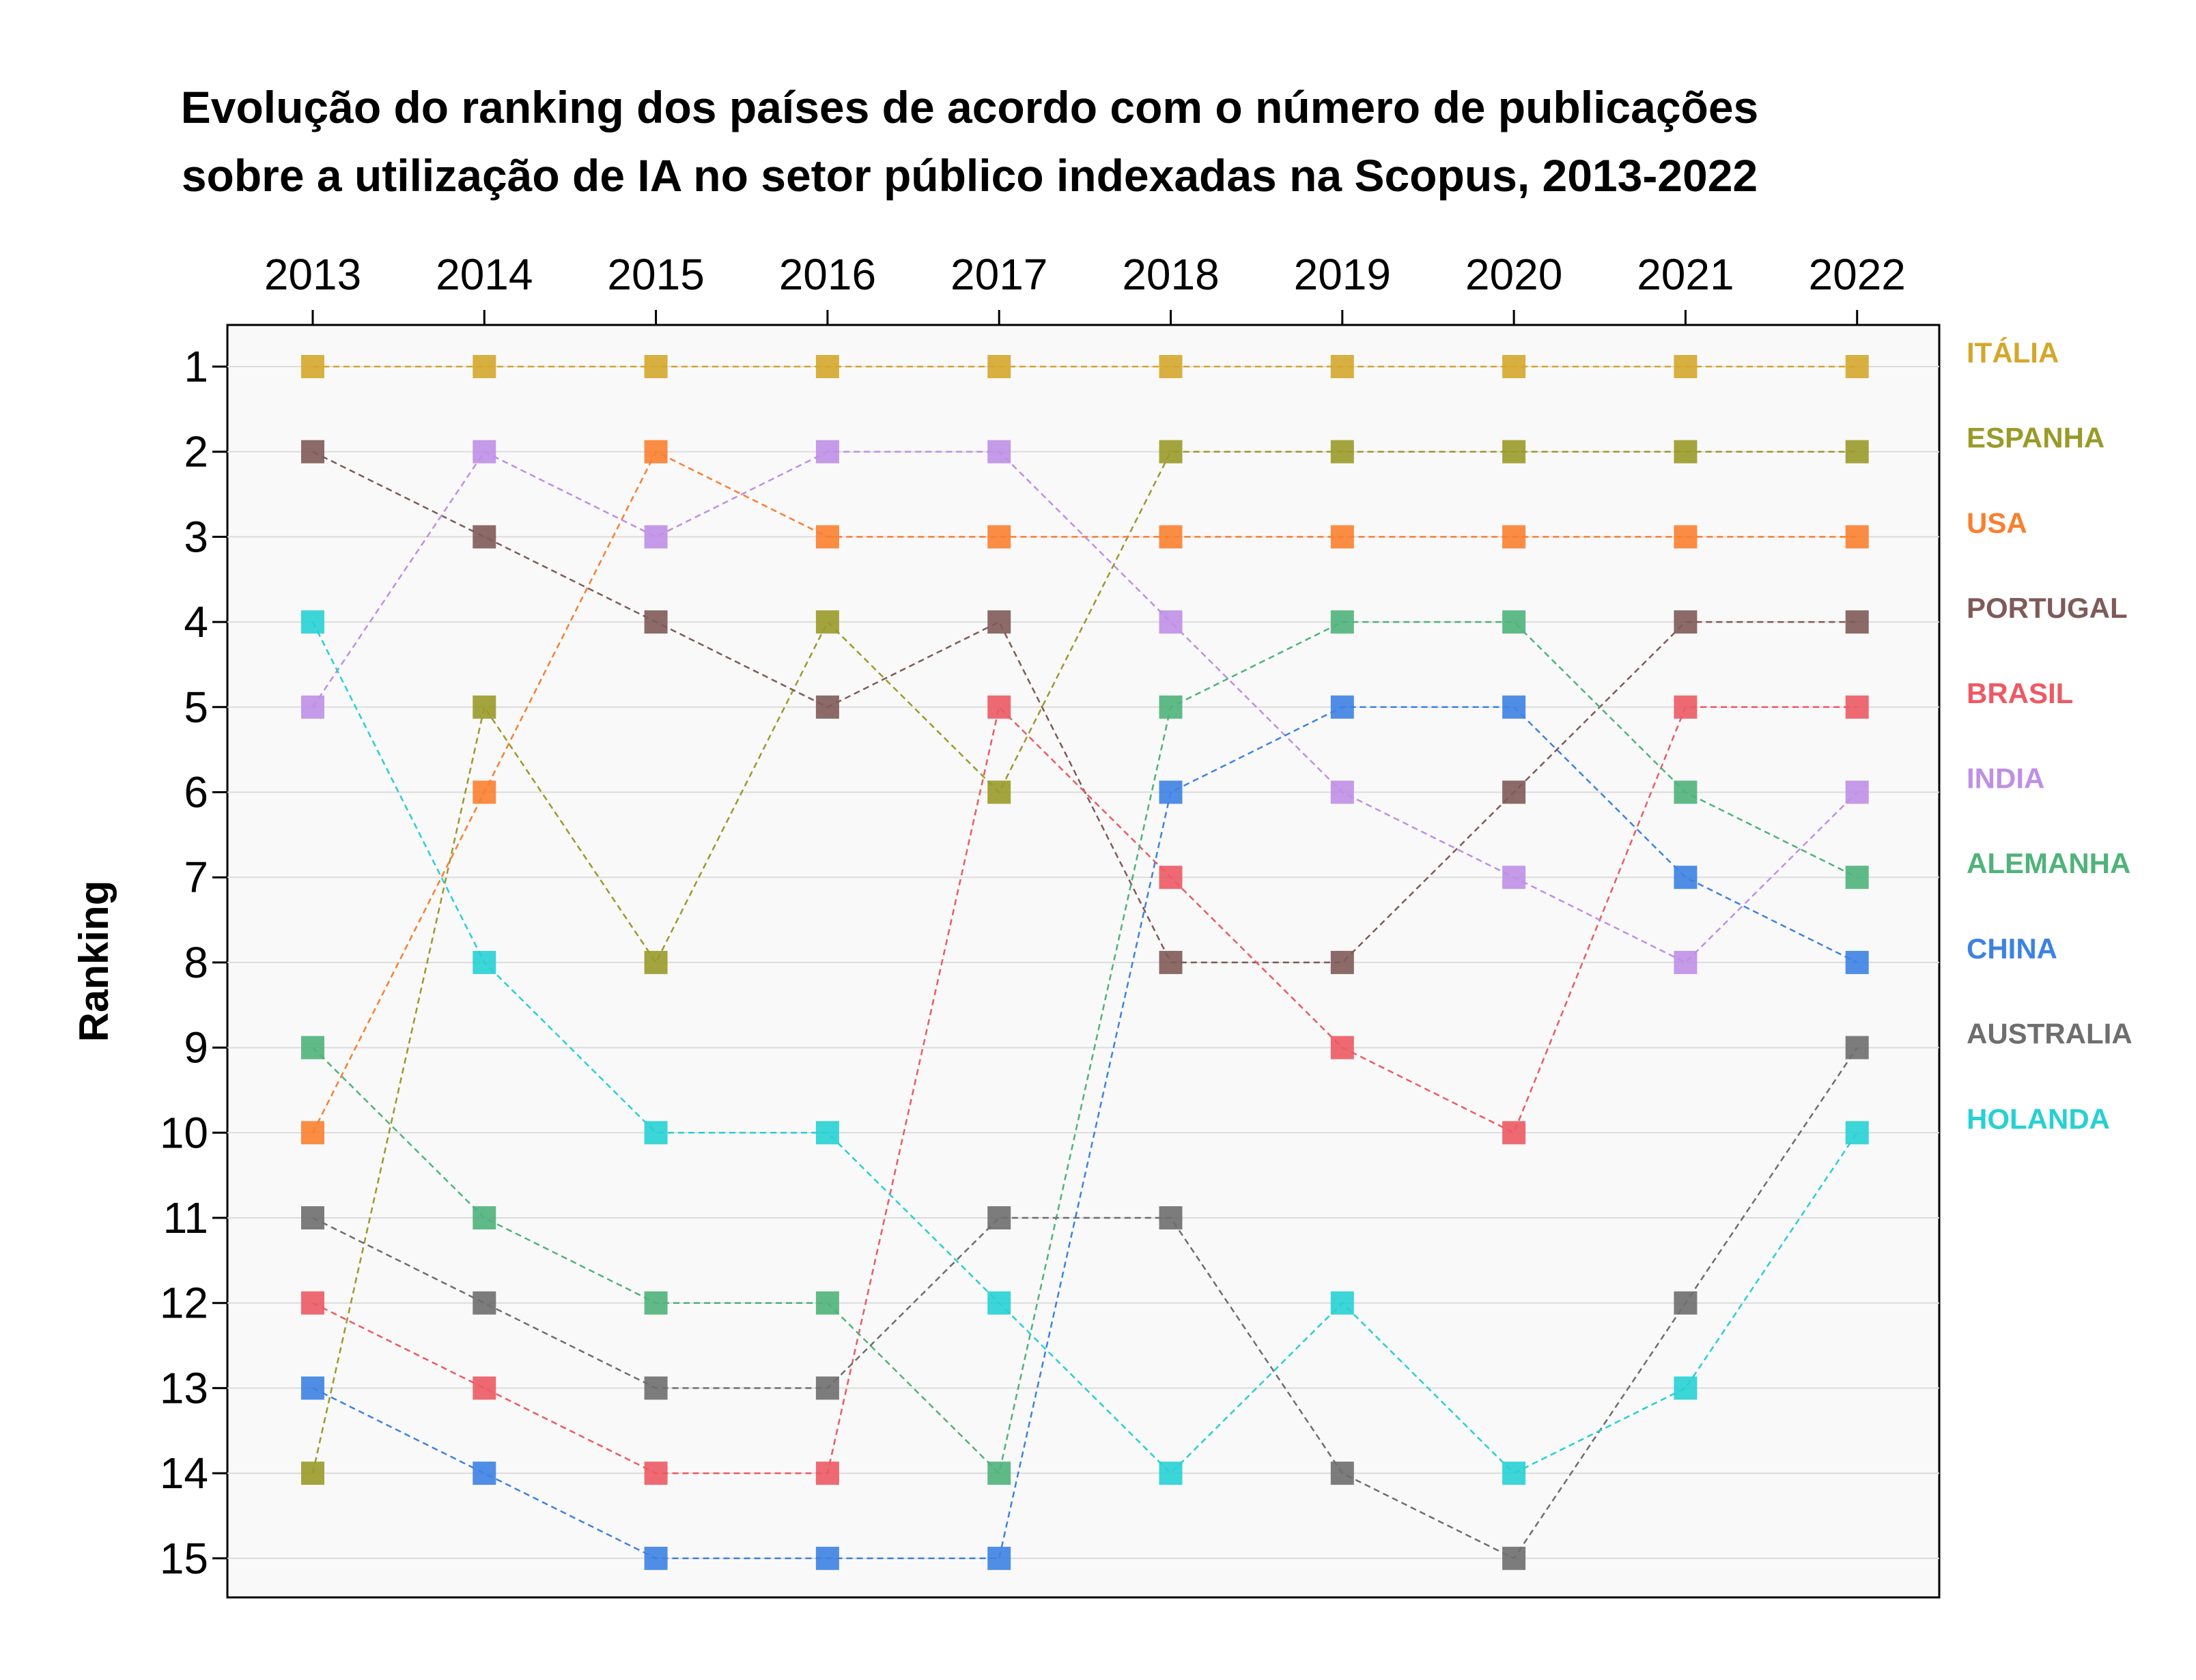 The image size is (2196, 1680). What do you see at coordinates (1170, 274) in the screenshot?
I see `x-tick-label: 2018` at bounding box center [1170, 274].